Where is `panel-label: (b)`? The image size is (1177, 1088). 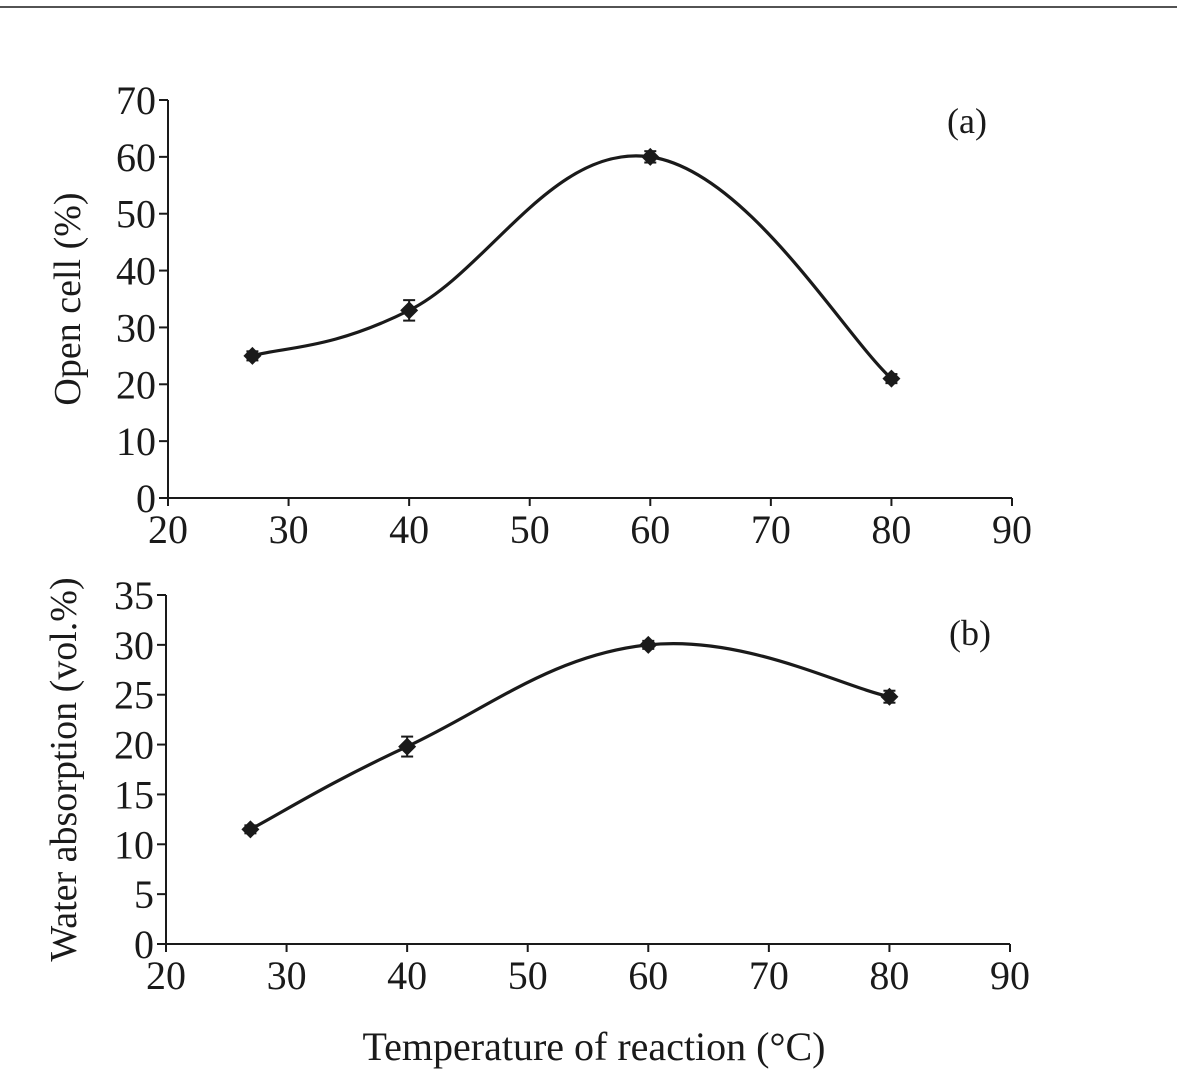 panel-label: (b) is located at coordinates (970, 633).